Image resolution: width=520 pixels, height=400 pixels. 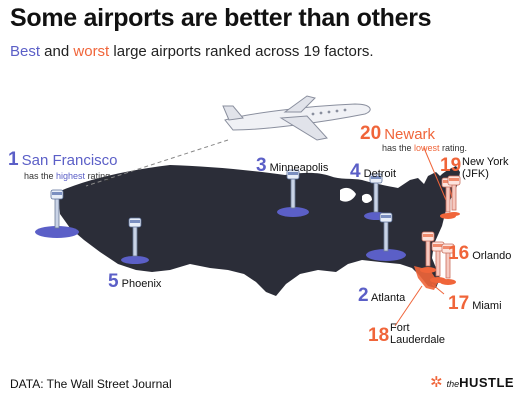 What do you see at coordinates (380, 174) in the screenshot?
I see `name-detroit: Detroit` at bounding box center [380, 174].